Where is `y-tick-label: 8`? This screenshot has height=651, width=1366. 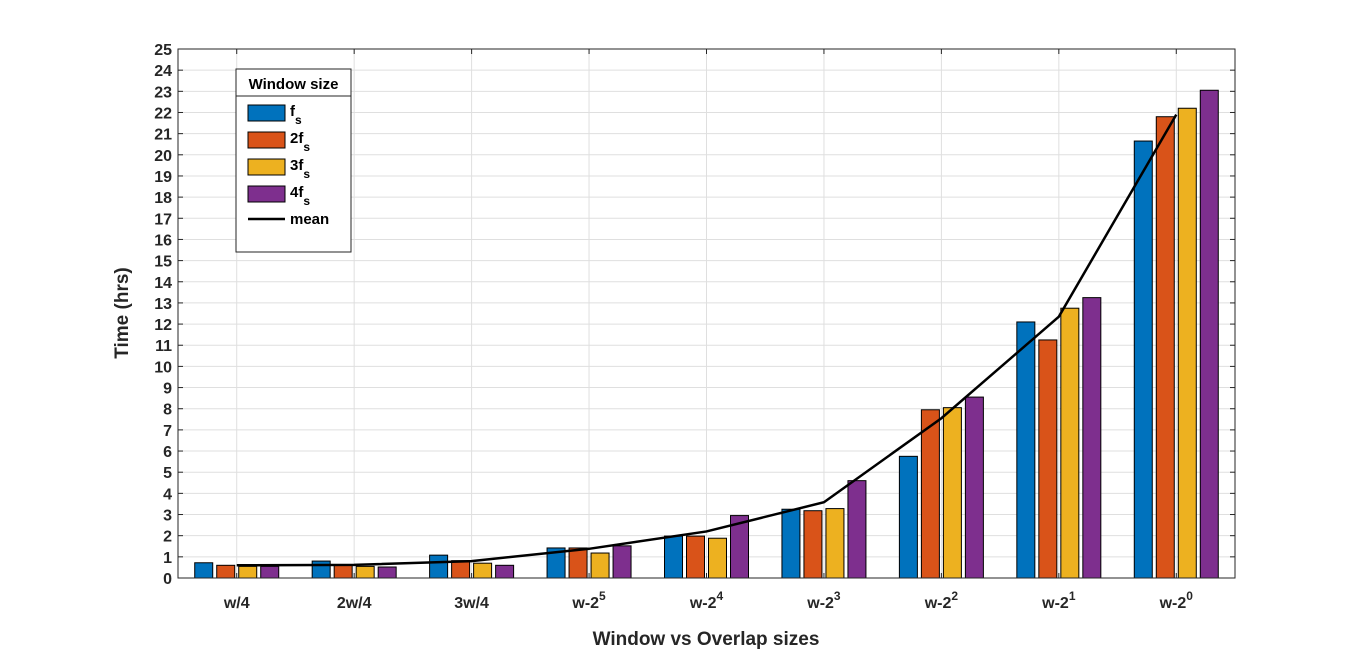 y-tick-label: 8 is located at coordinates (167, 410).